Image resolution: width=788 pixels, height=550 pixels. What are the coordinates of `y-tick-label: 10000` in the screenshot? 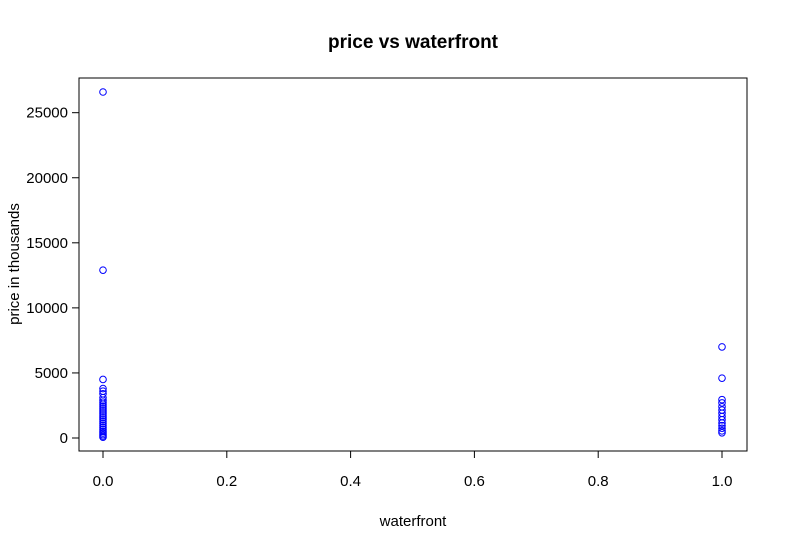 It's located at (47, 308).